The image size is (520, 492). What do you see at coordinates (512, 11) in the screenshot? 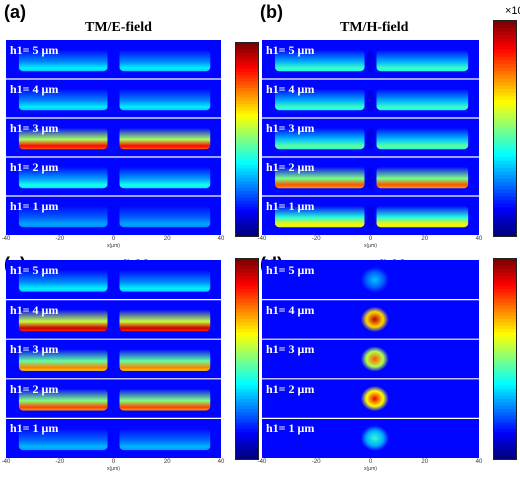
I see `colorbar-exponent: ×10⁻³` at bounding box center [512, 11].